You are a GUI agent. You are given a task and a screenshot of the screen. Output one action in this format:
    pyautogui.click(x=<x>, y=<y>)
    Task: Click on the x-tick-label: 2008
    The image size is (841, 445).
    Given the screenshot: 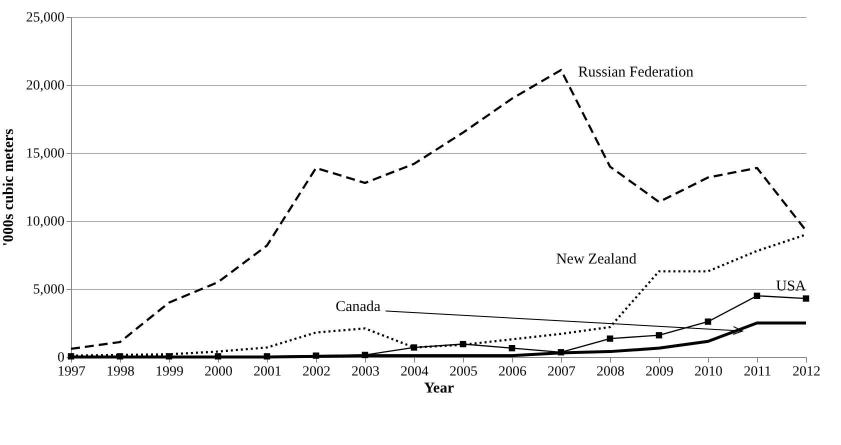 What is the action you would take?
    pyautogui.click(x=610, y=372)
    